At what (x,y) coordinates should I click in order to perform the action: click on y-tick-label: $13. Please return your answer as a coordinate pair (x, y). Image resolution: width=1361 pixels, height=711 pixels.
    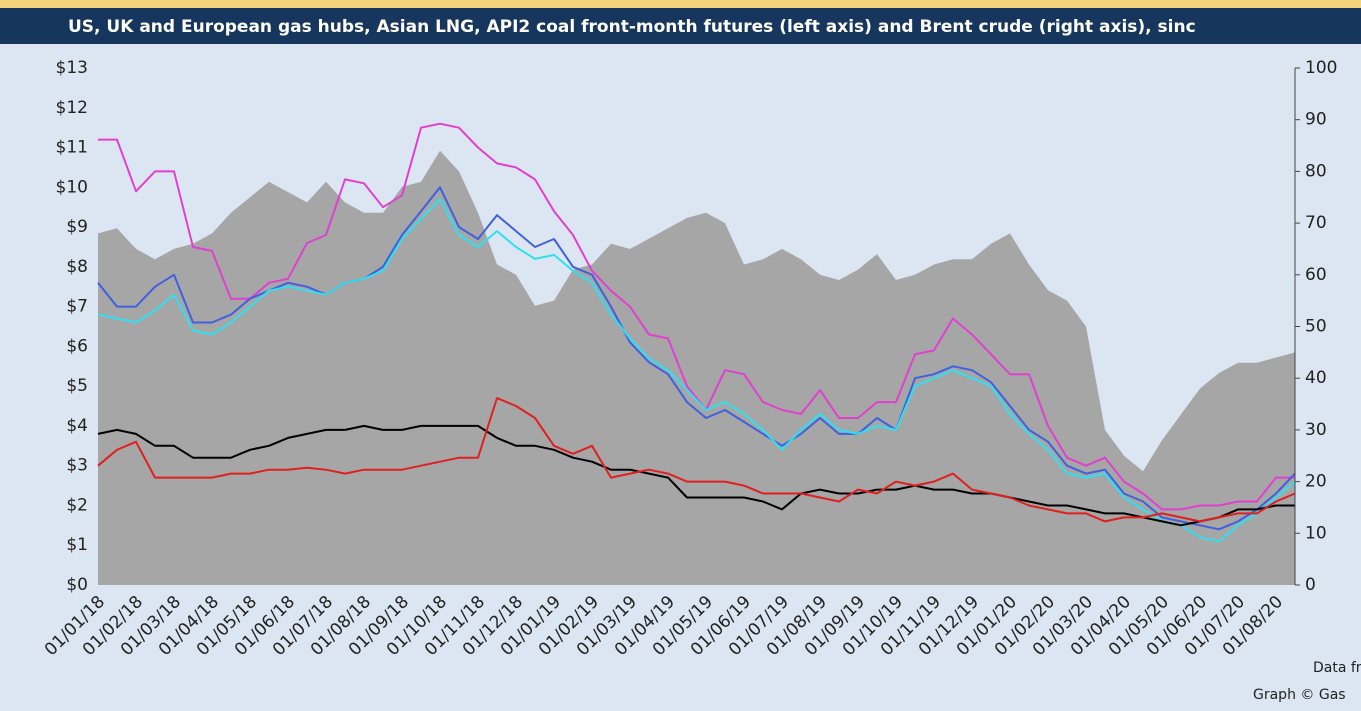
    Looking at the image, I should click on (72, 68).